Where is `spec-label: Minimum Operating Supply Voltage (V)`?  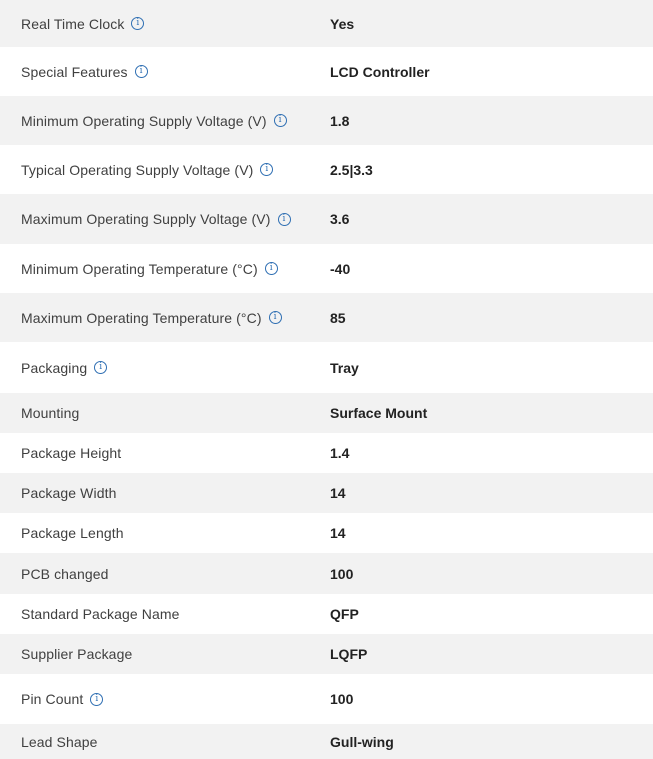
spec-label: Minimum Operating Supply Voltage (V) is located at coordinates (144, 120).